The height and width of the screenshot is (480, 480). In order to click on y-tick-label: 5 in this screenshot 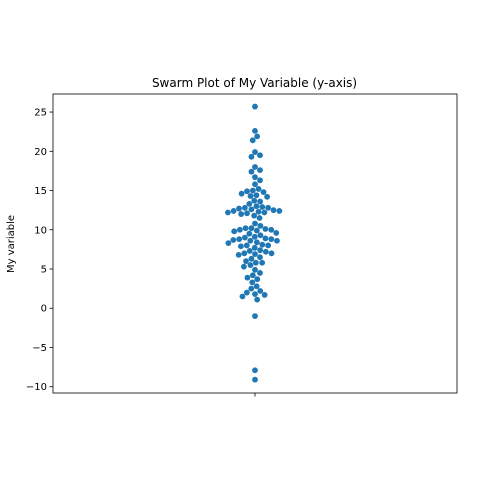, I will do `click(44, 270)`.